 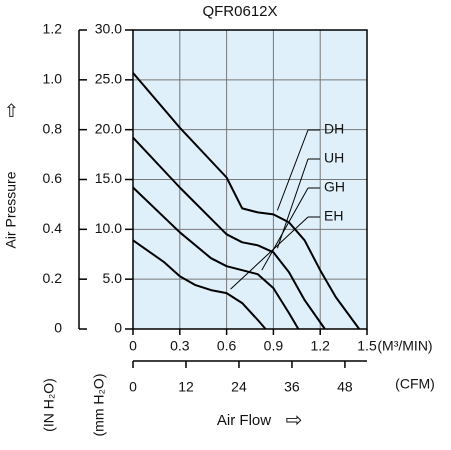 What do you see at coordinates (274, 346) in the screenshot?
I see `x-tick-label: 0.9` at bounding box center [274, 346].